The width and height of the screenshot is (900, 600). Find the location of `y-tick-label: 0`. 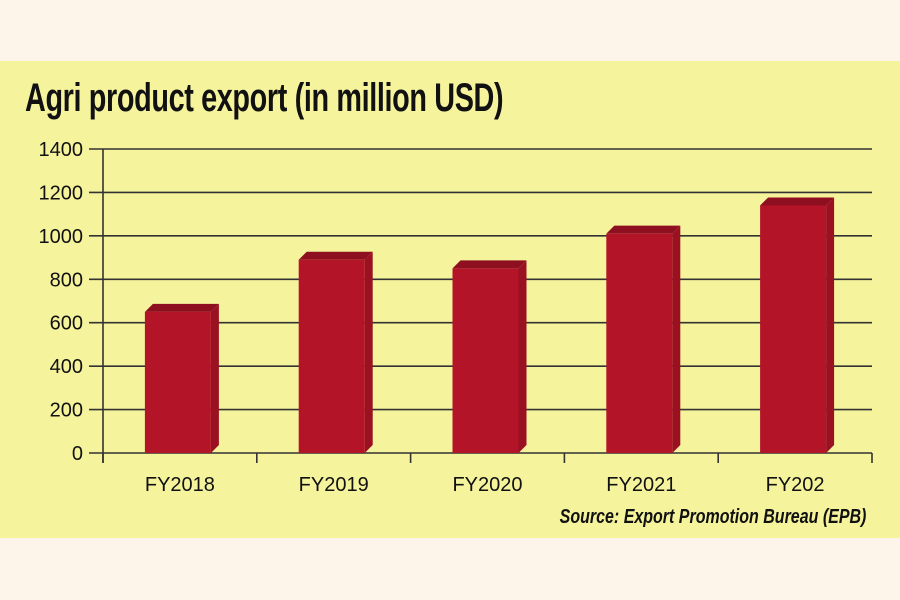

y-tick-label: 0 is located at coordinates (77, 454).